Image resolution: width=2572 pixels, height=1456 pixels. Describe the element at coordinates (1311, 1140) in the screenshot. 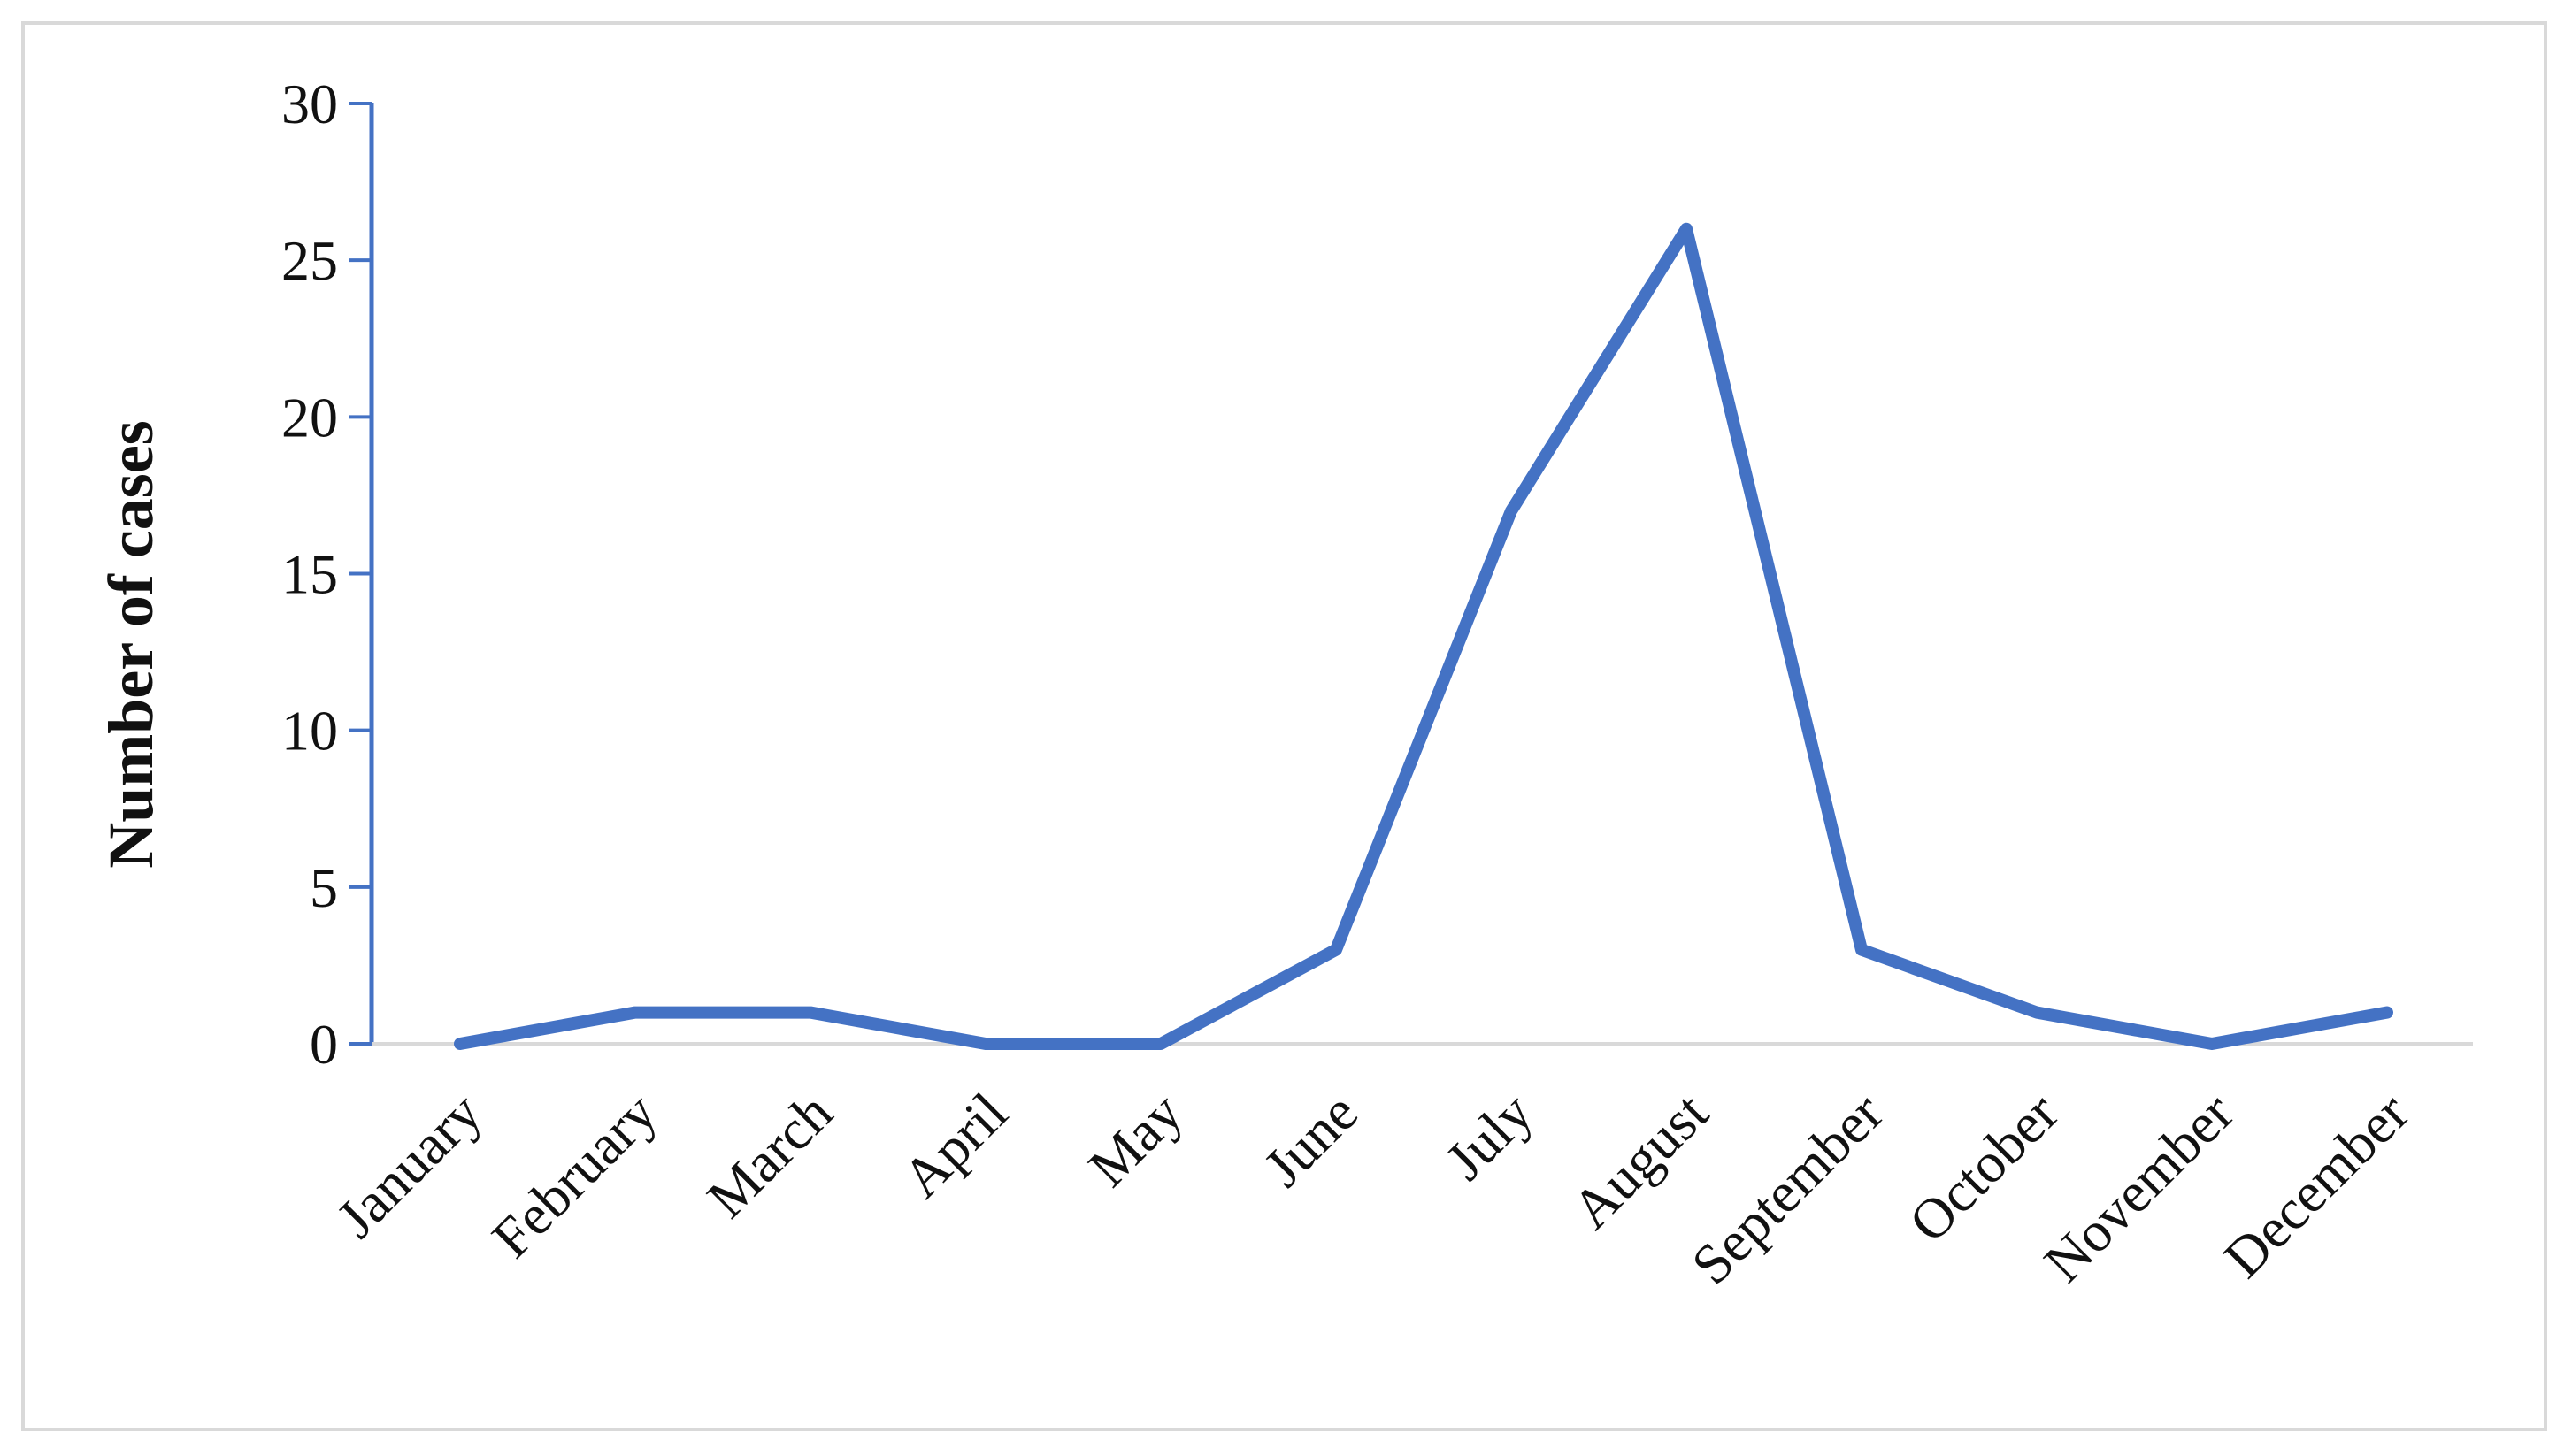

I see `x-tick-label: June` at that location.